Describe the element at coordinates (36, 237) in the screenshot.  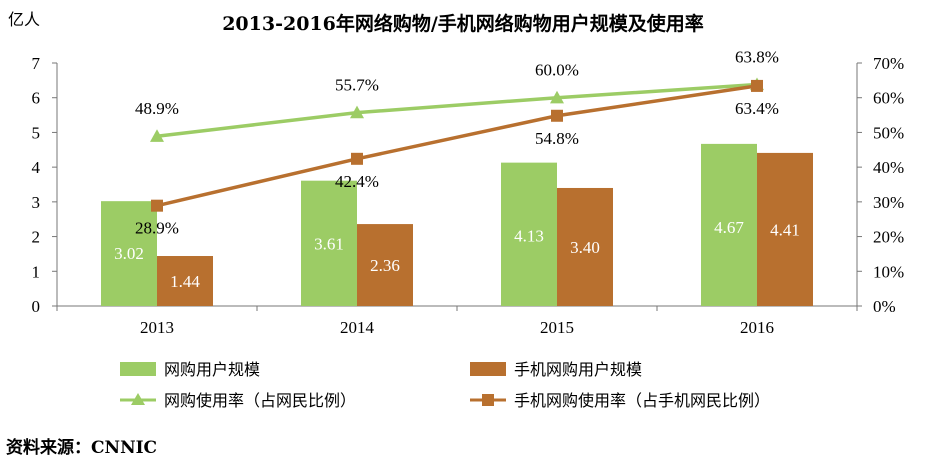
I see `y-tick-label-left: 2` at that location.